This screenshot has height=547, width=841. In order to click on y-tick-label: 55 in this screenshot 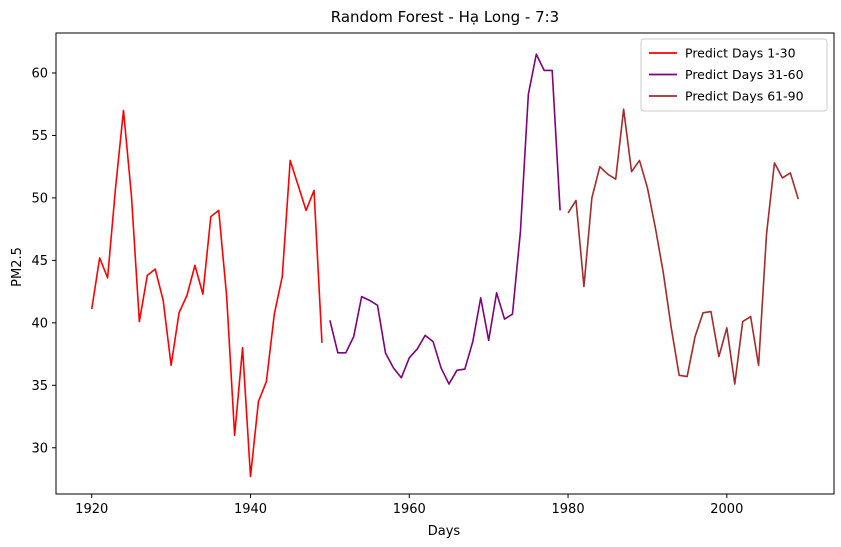, I will do `click(39, 136)`.